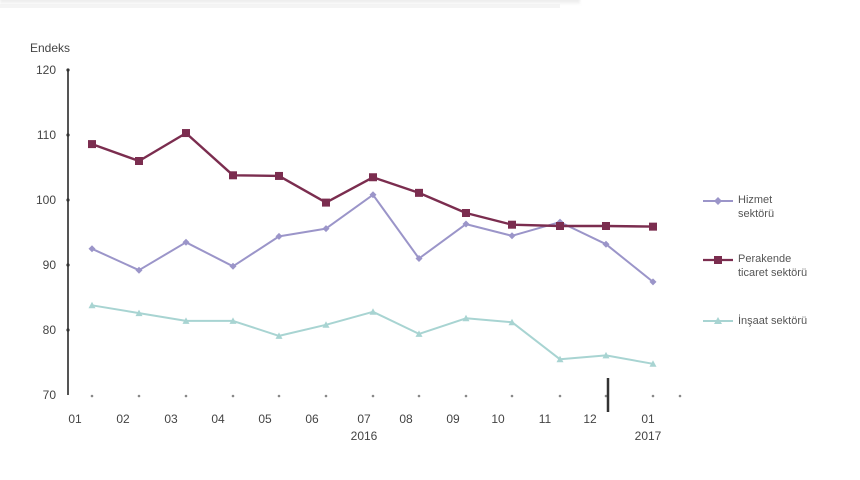 Image resolution: width=860 pixels, height=480 pixels. I want to click on year-label-2016: 2016, so click(364, 436).